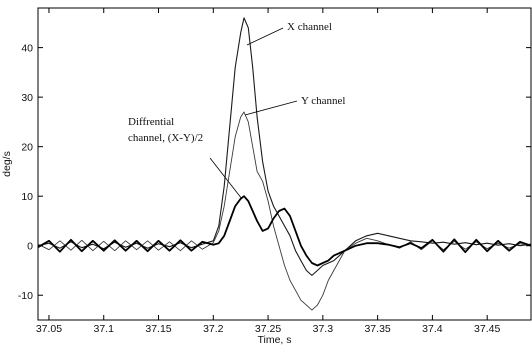 This screenshot has width=532, height=345. I want to click on x-tick-label: 37.3, so click(323, 329).